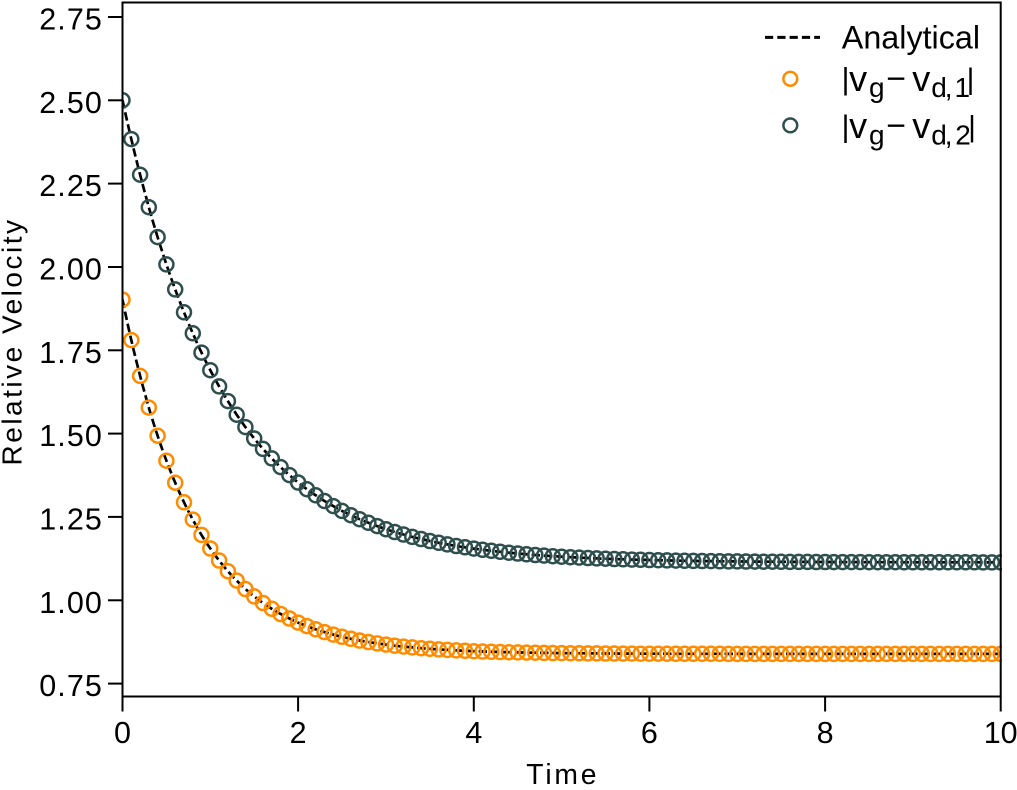  Describe the element at coordinates (71, 20) in the screenshot. I see `svg-text: 2.75` at that location.